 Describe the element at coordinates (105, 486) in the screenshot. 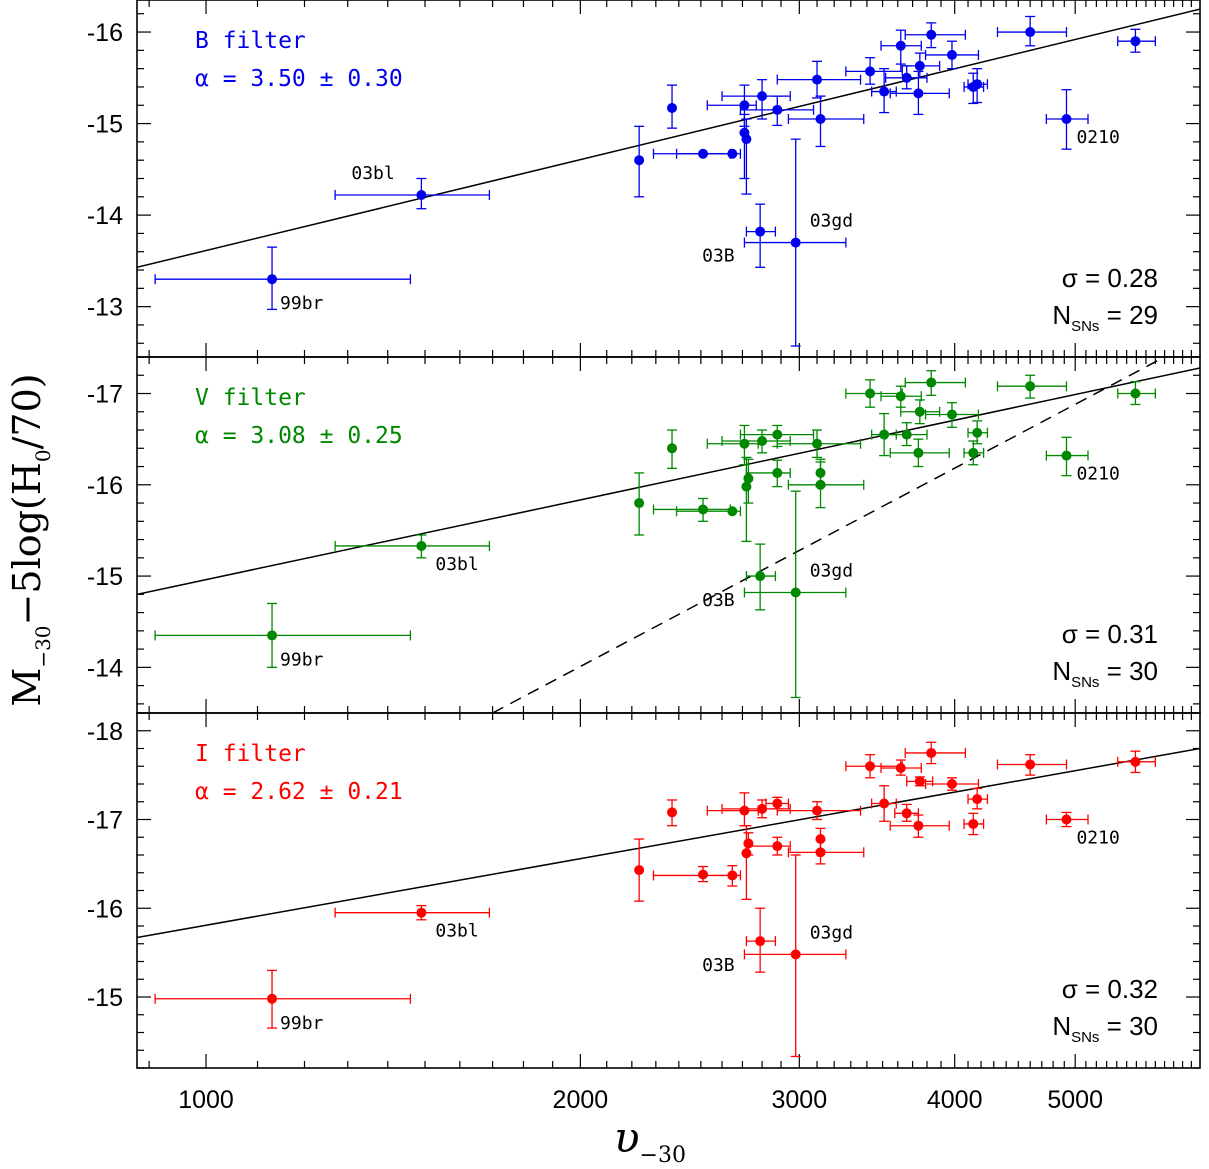

I see `y-tick-label: -16` at that location.